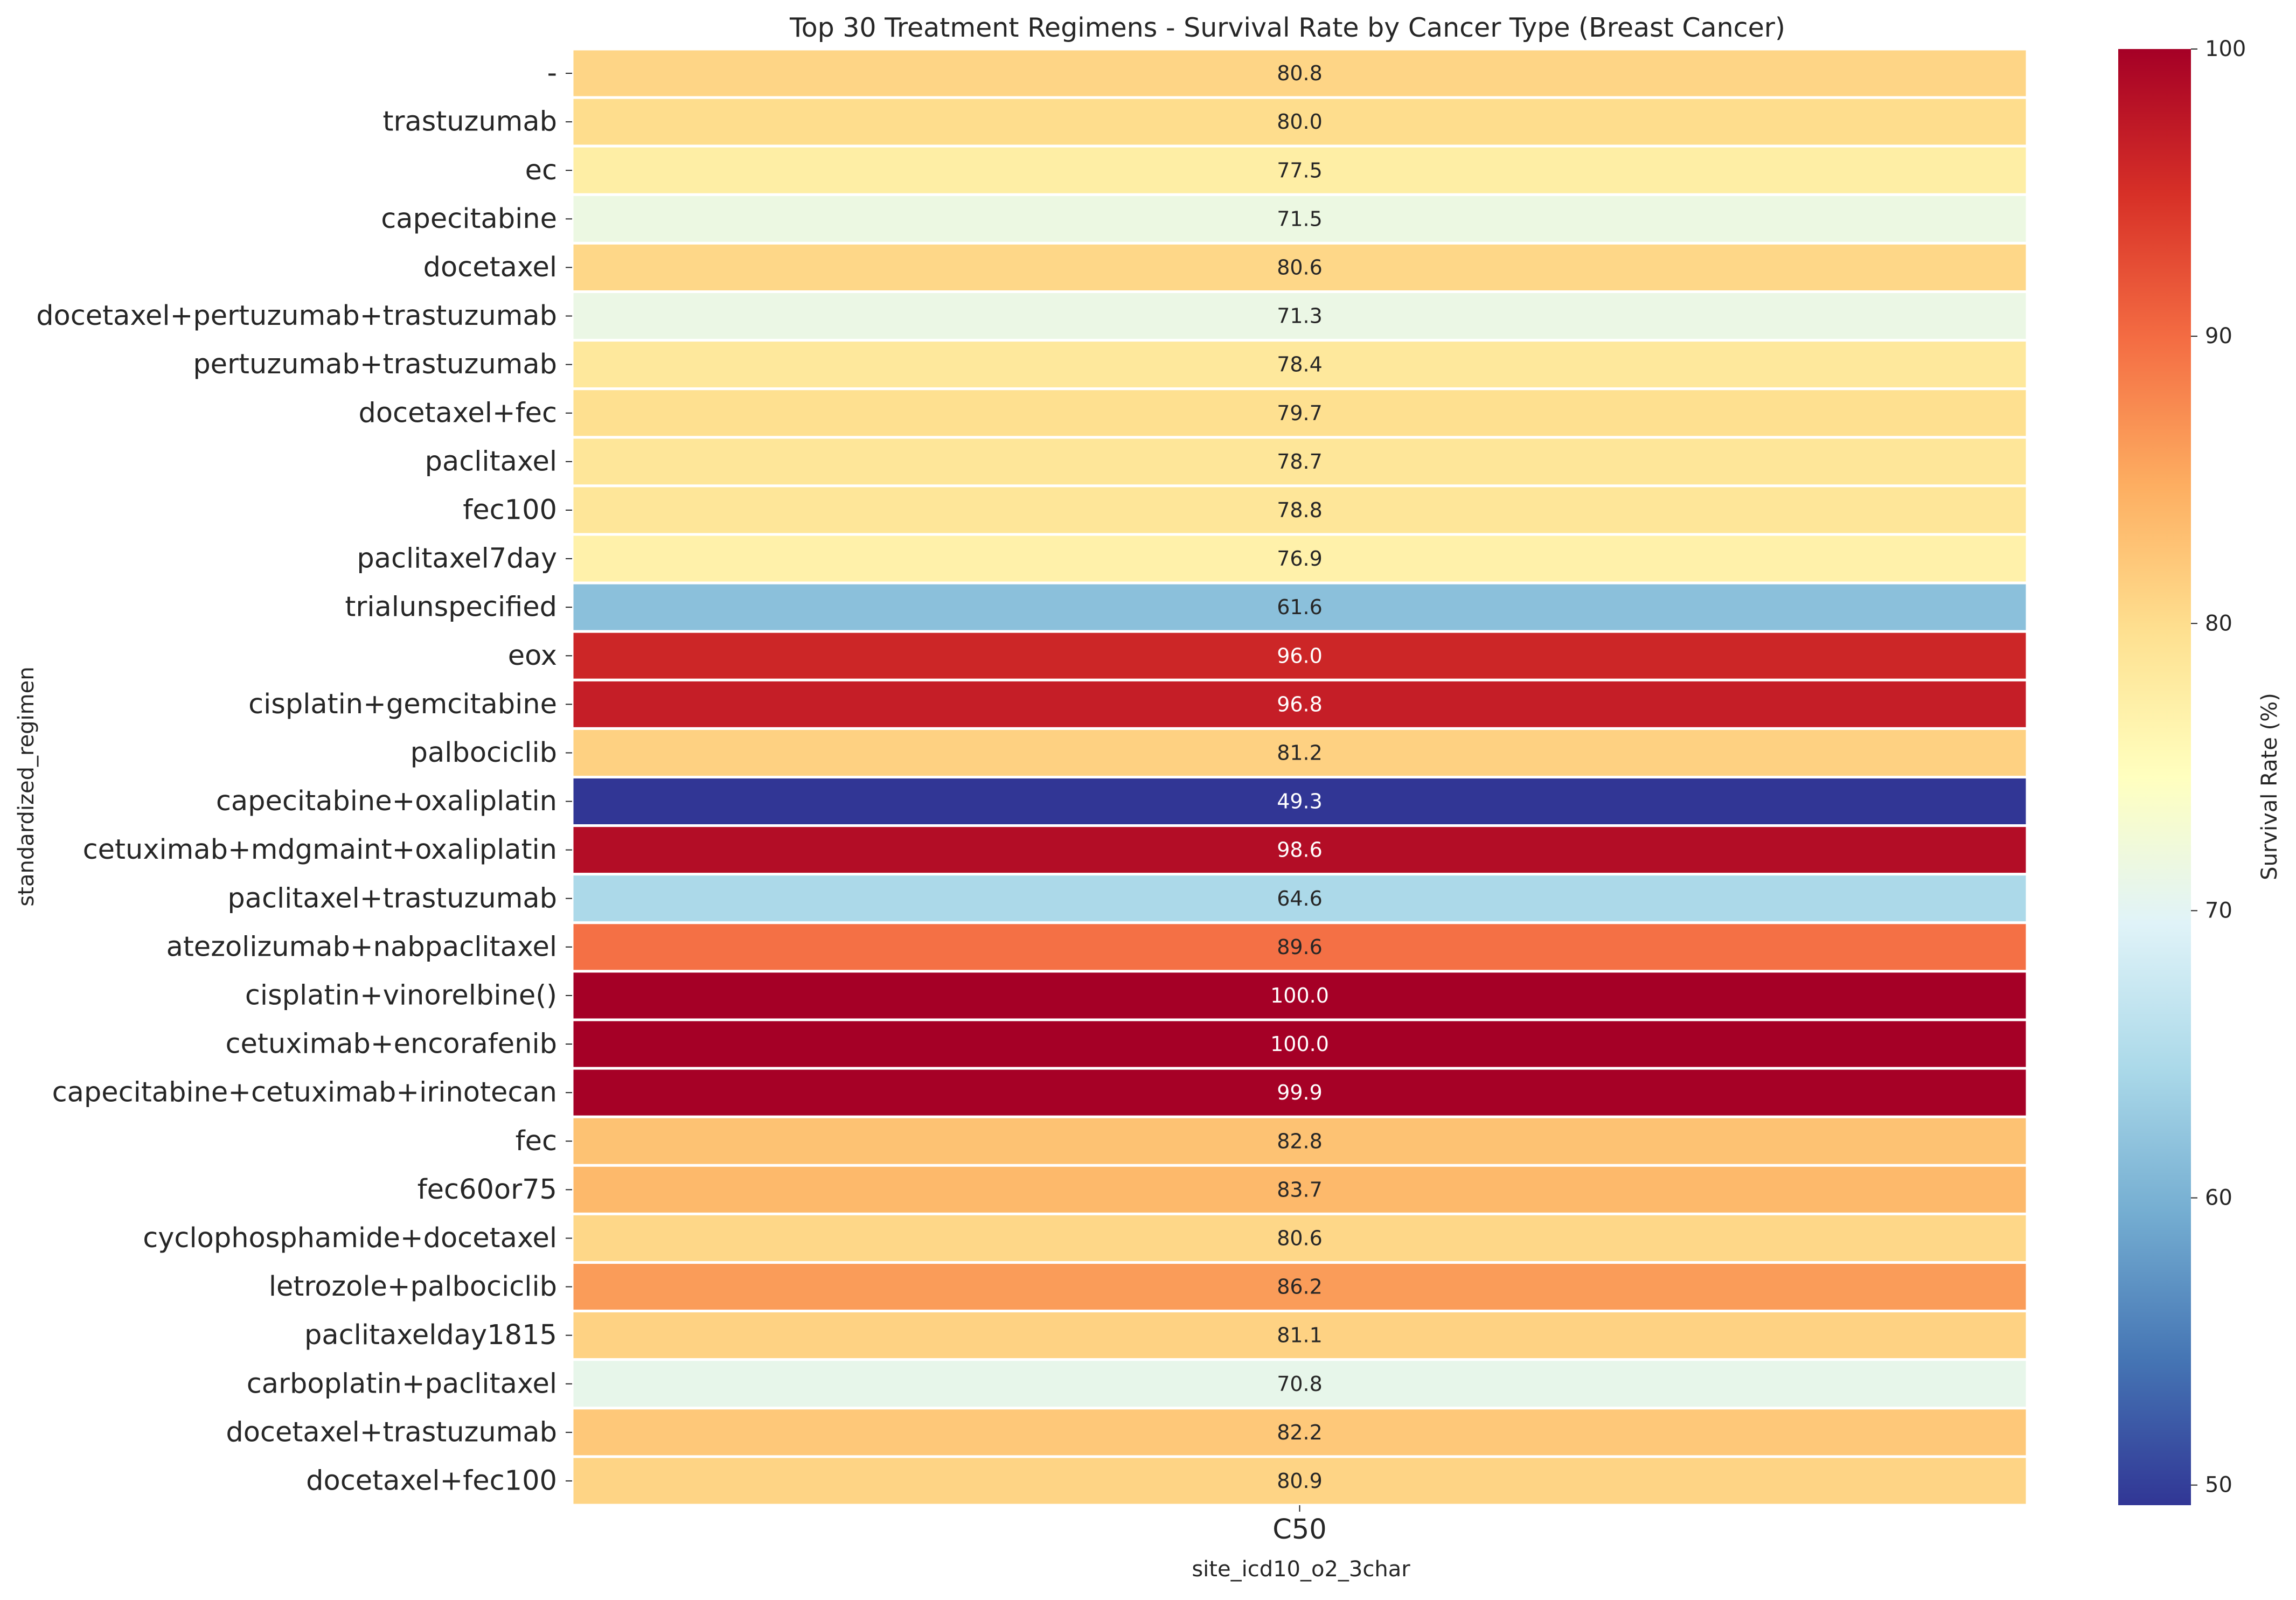  Describe the element at coordinates (1300, 170) in the screenshot. I see `cell-value-label: 77.5` at that location.